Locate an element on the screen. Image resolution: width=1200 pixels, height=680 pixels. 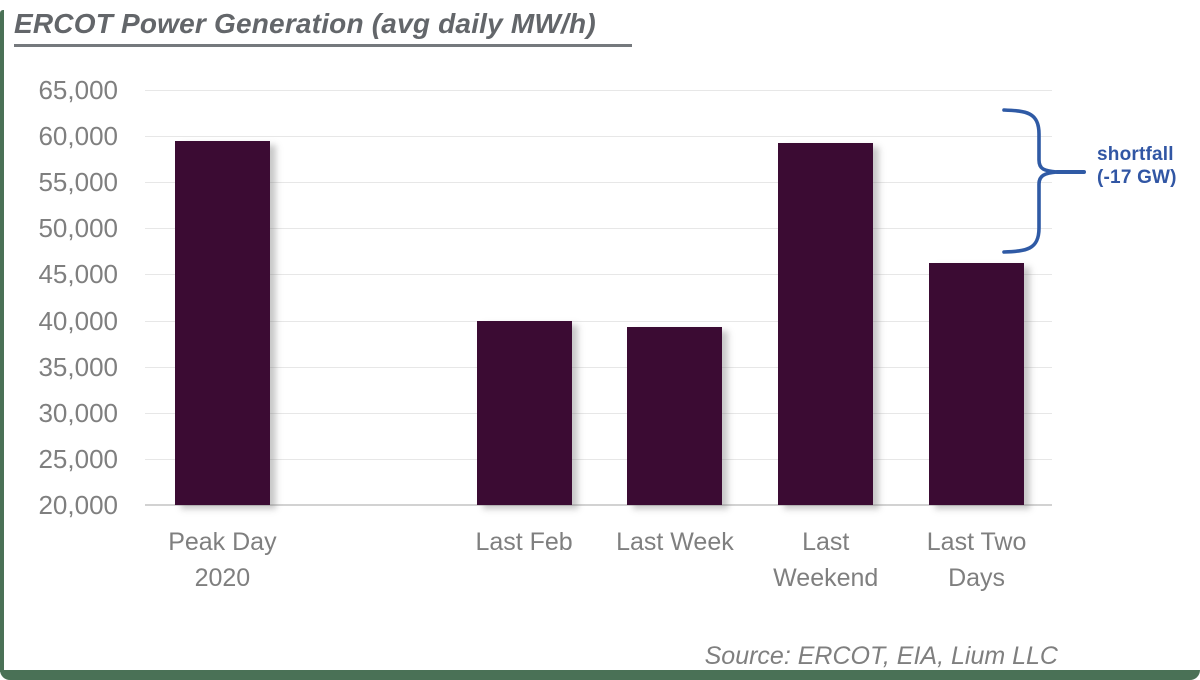
y-tick-label: 45,000 is located at coordinates (78, 274).